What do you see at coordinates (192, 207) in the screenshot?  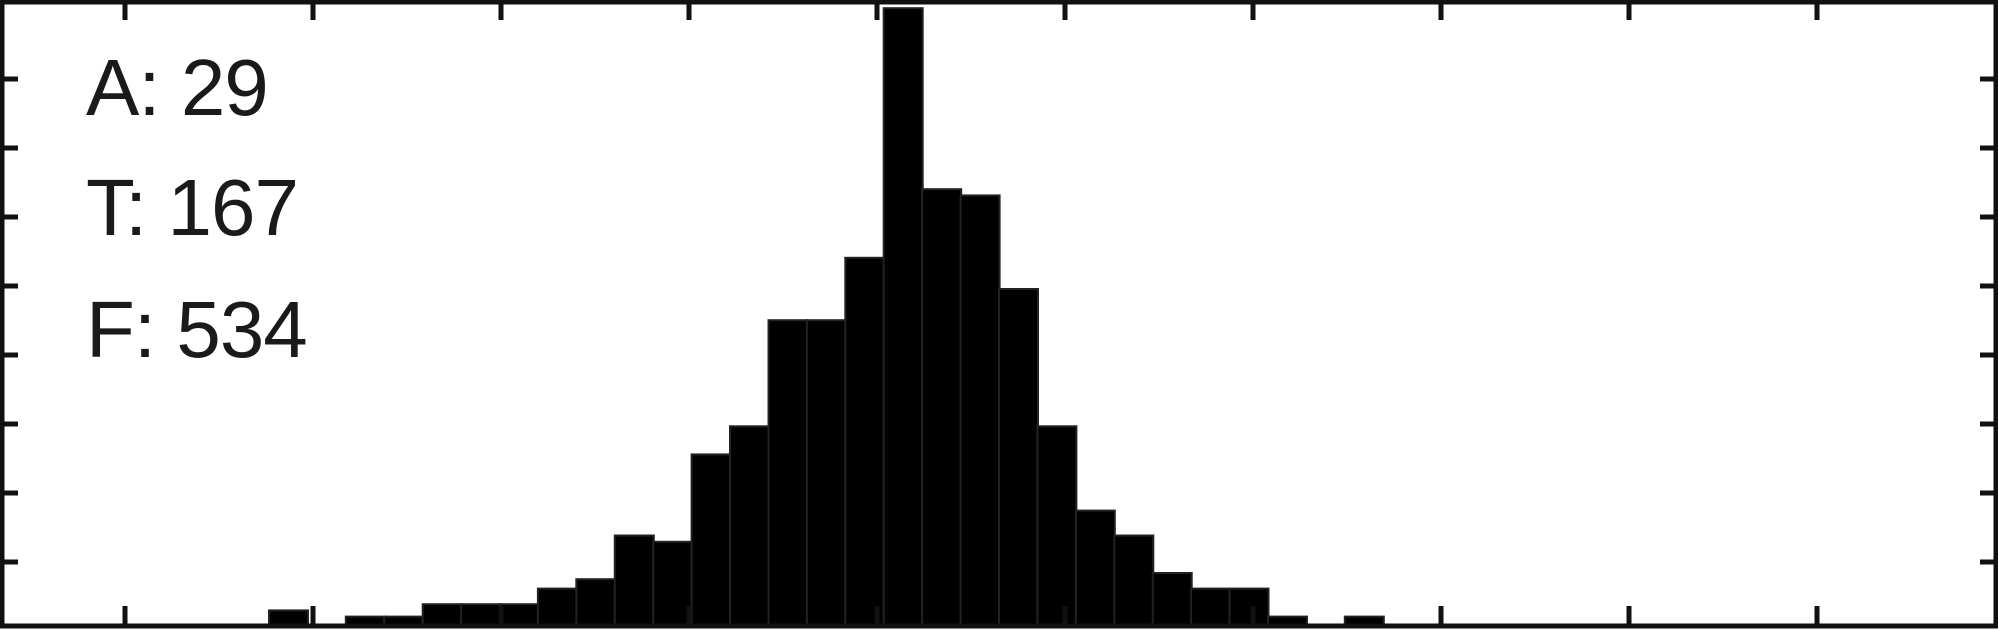 I see `annotation-t: T: 167` at bounding box center [192, 207].